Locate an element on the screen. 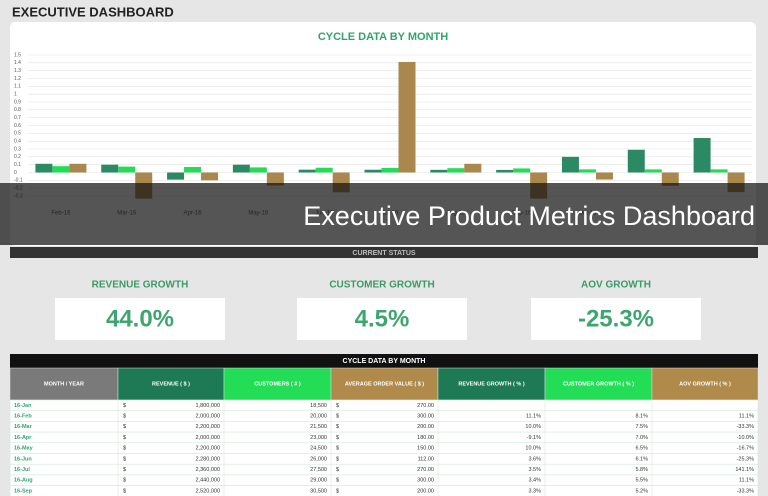  cell: 16-May is located at coordinates (24, 449).